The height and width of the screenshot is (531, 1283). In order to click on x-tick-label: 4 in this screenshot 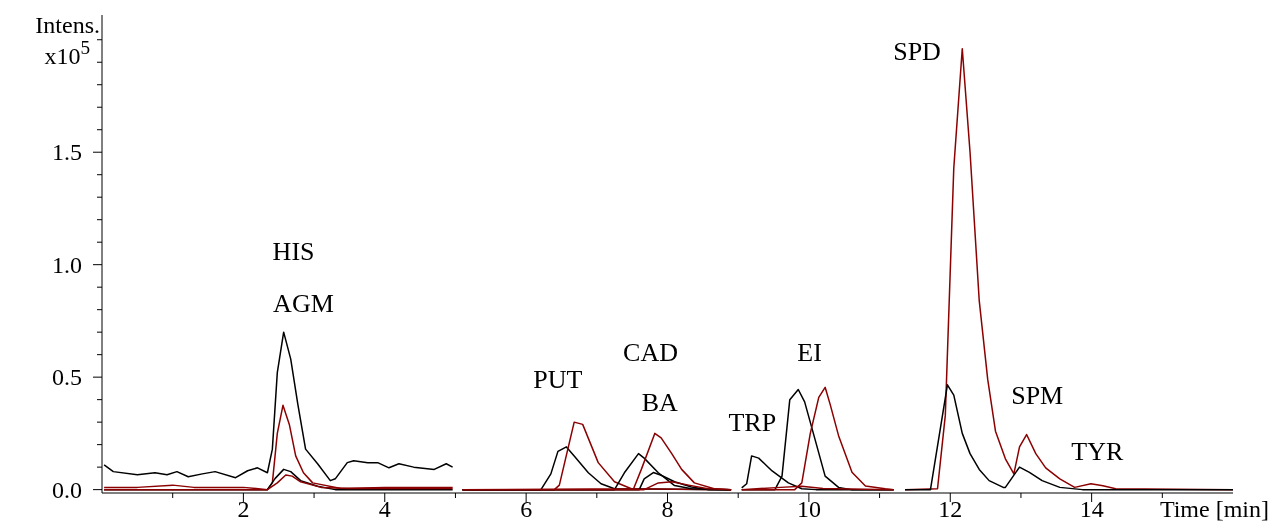, I will do `click(384, 509)`.